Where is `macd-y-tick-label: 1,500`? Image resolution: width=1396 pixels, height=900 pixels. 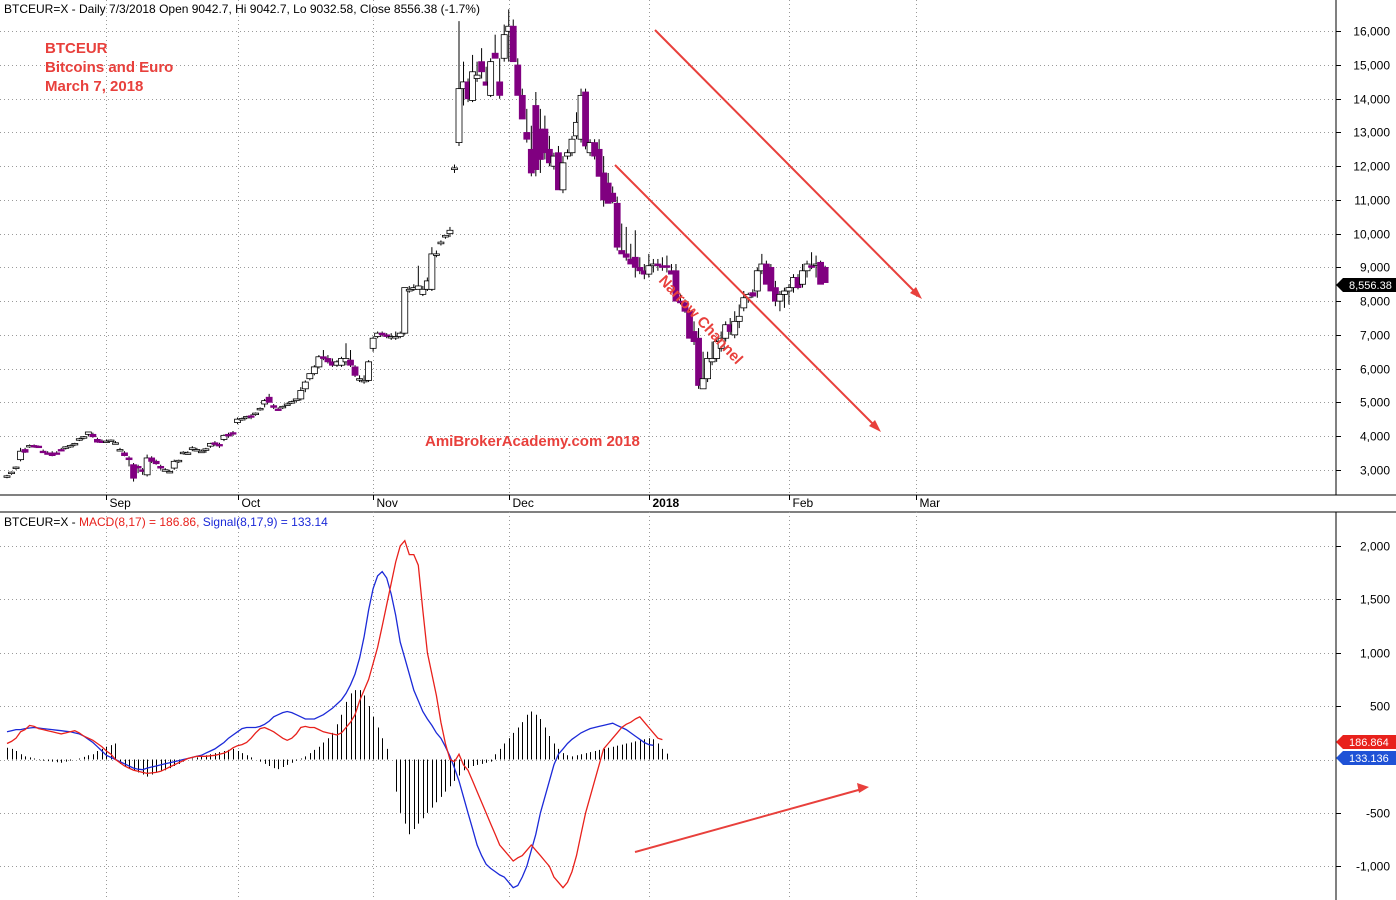
macd-y-tick-label: 1,500 is located at coordinates (1375, 600).